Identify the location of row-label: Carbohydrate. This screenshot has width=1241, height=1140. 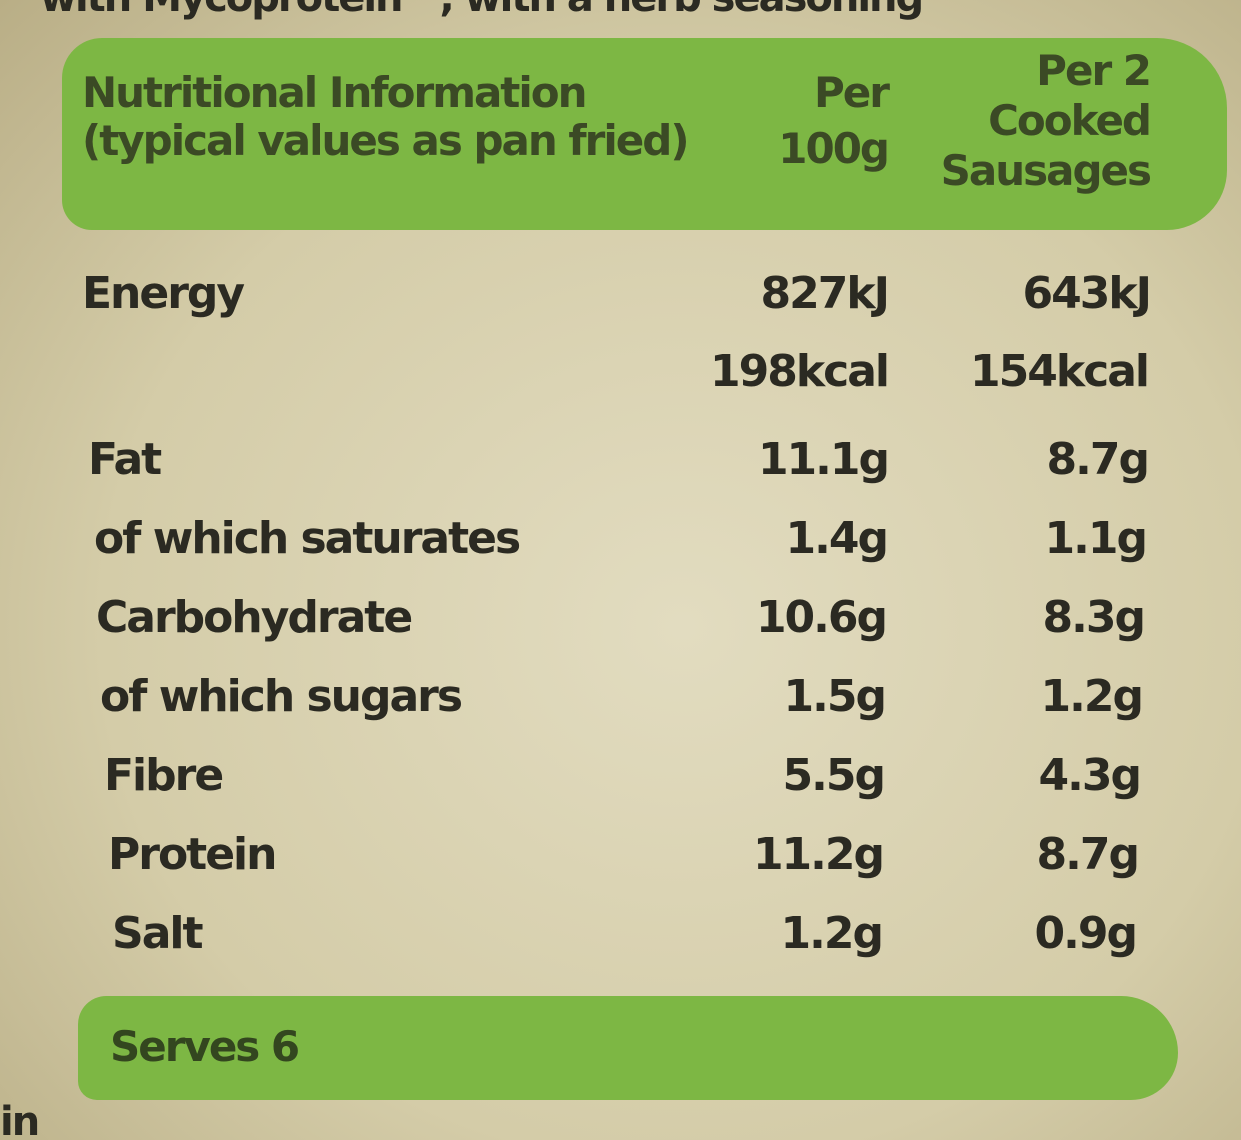
(254, 617).